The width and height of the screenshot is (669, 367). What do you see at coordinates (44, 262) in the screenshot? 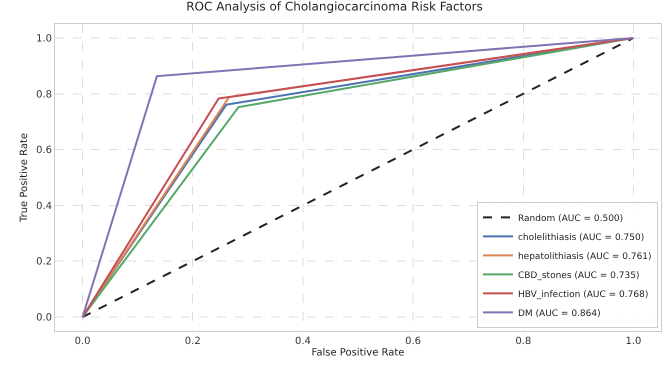
I see `y-tick-label: 0.2` at bounding box center [44, 262].